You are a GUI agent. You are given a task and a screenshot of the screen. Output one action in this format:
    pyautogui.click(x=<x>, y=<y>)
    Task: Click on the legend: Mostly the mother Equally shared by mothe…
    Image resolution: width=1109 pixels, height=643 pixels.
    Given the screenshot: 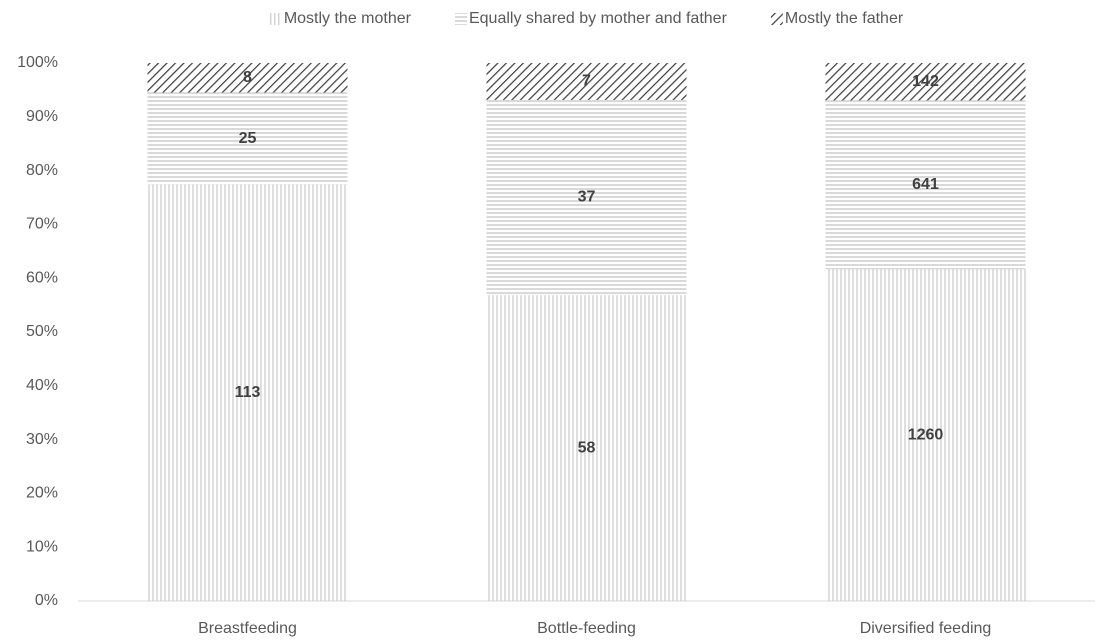 What is the action you would take?
    pyautogui.click(x=586, y=18)
    